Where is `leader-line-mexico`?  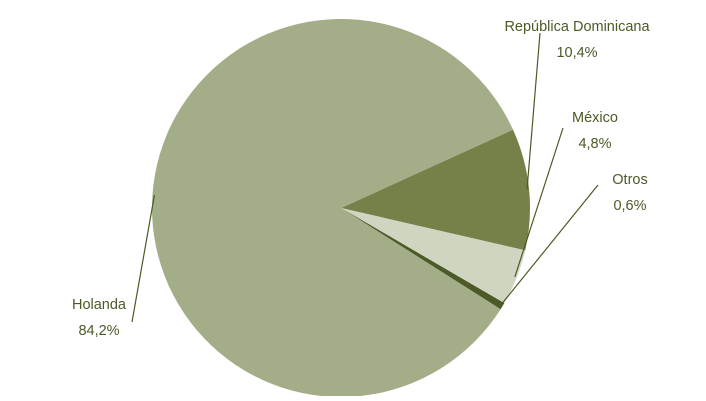
leader-line-mexico is located at coordinates (539, 202).